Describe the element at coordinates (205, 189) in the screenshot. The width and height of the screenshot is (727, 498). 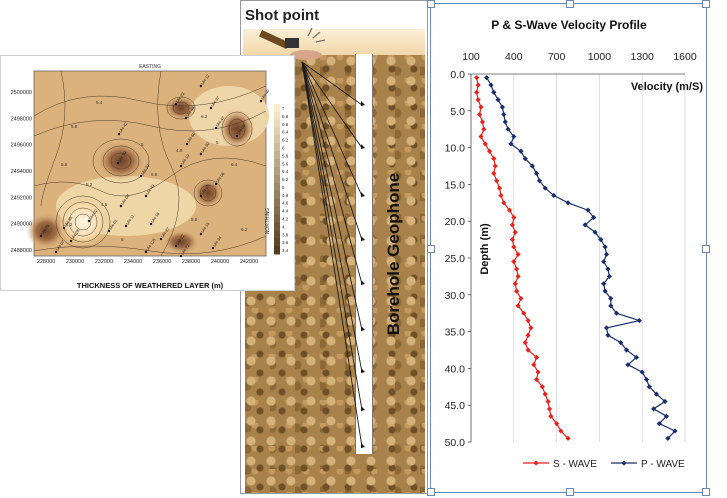
I see `station-label: UH-25` at that location.